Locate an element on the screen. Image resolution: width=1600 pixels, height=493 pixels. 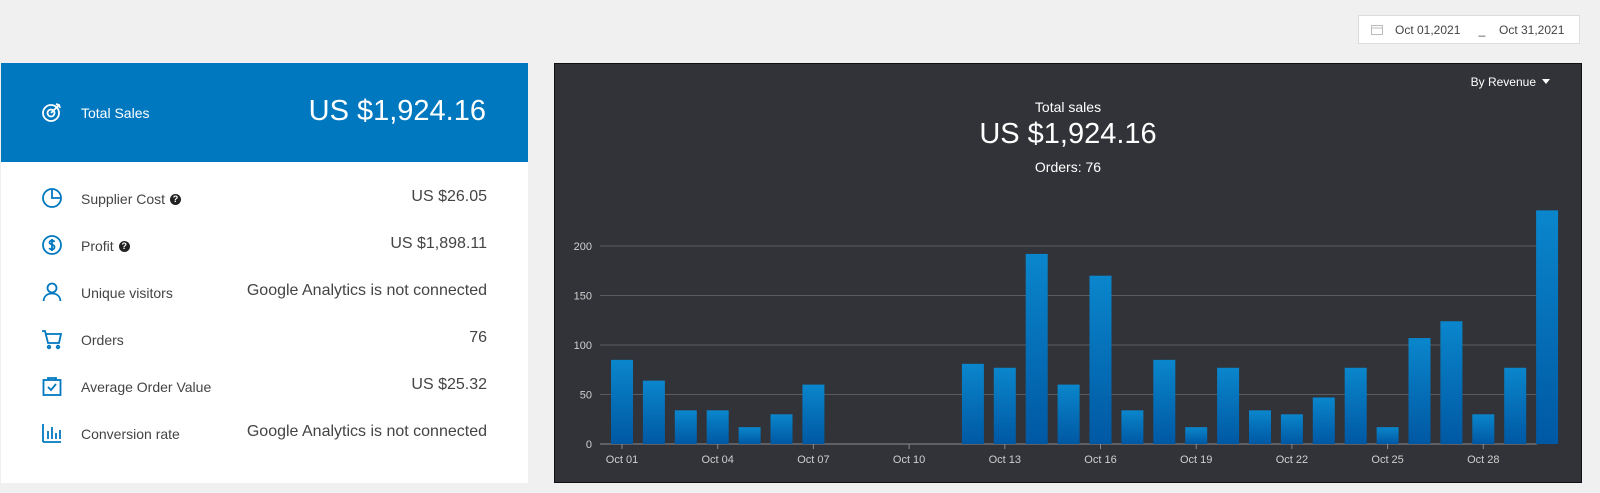
x-tick-label: Oct 10 is located at coordinates (909, 460).